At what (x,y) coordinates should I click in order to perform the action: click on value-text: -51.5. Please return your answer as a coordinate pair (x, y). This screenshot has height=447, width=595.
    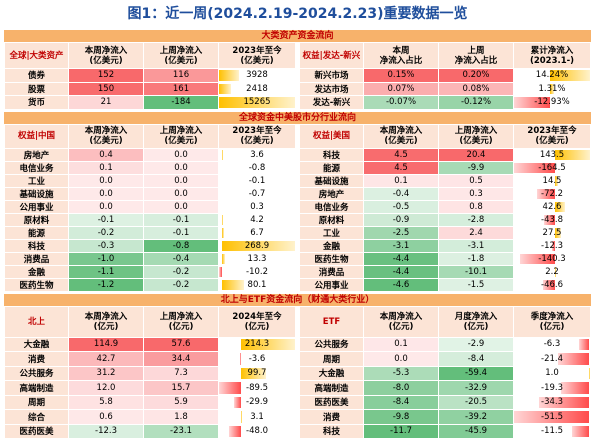
    Looking at the image, I should click on (552, 416).